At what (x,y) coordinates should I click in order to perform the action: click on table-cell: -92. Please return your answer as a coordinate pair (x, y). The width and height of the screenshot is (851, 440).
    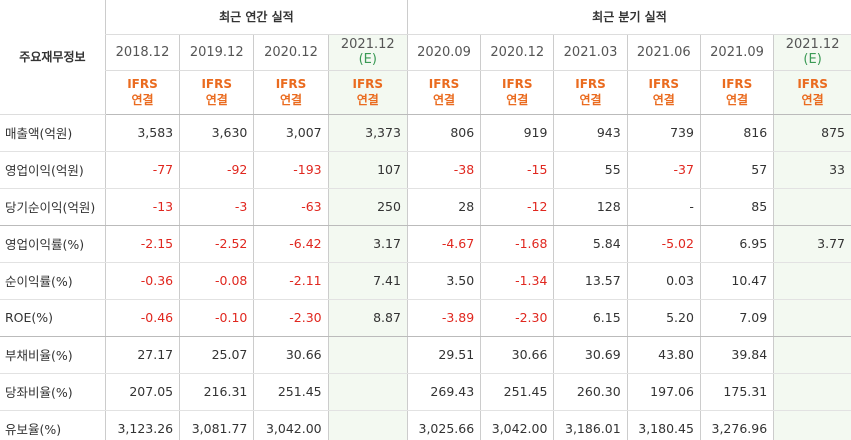
    Looking at the image, I should click on (216, 170).